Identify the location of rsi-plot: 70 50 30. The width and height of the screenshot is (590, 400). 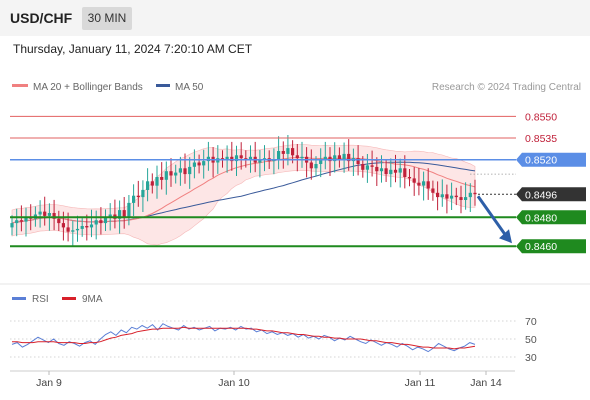
(273, 340).